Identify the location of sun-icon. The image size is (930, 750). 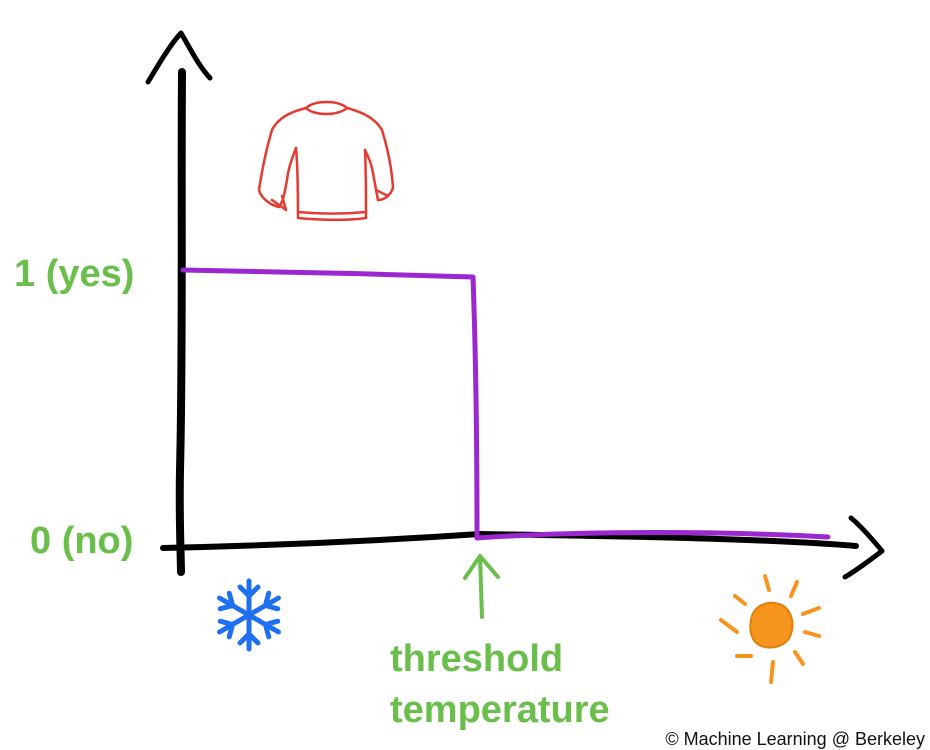
(770, 629).